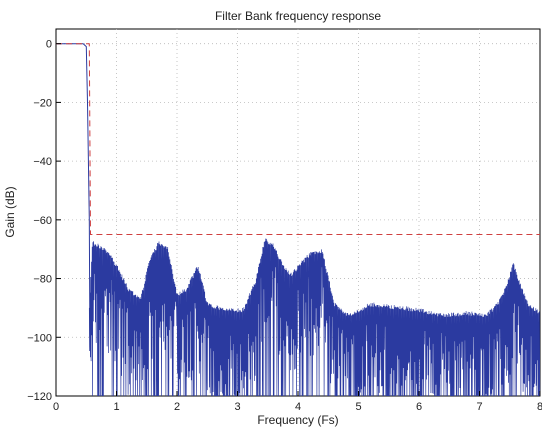  I want to click on y-tick-label: −120, so click(39, 397).